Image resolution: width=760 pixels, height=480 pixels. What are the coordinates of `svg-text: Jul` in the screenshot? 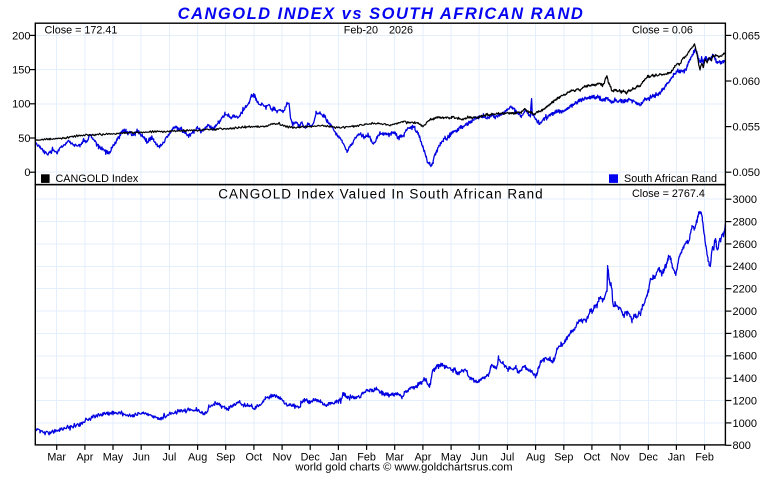 It's located at (169, 457).